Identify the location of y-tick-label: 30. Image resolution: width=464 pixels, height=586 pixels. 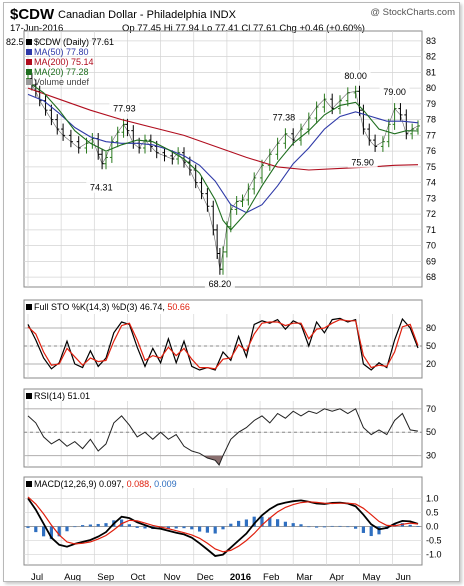
(431, 456).